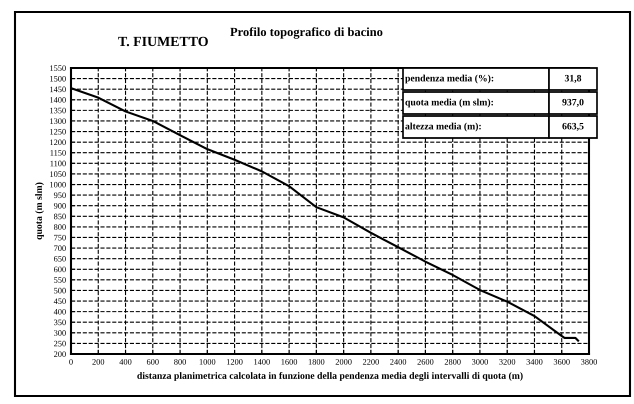 The height and width of the screenshot is (404, 634). What do you see at coordinates (60, 354) in the screenshot?
I see `y-tick-label: 200` at bounding box center [60, 354].